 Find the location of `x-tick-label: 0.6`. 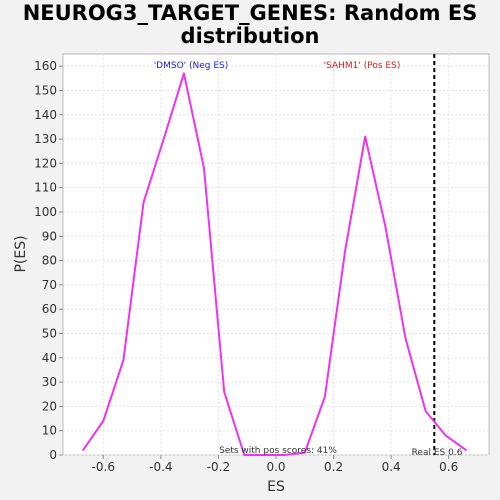

x-tick-label: 0.6 is located at coordinates (448, 467).